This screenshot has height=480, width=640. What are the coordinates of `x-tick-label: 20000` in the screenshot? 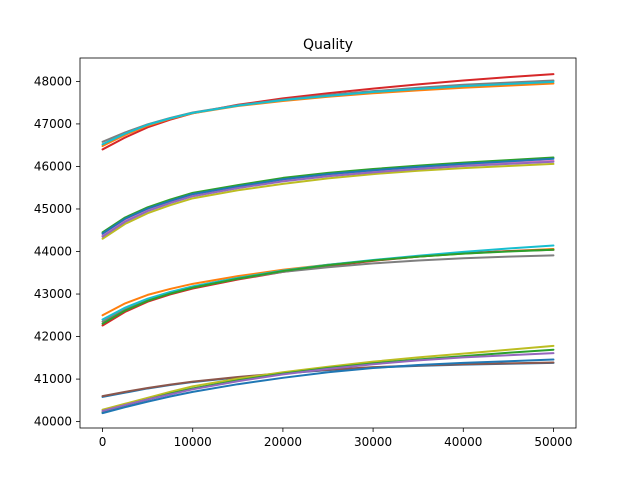 It's located at (283, 442).